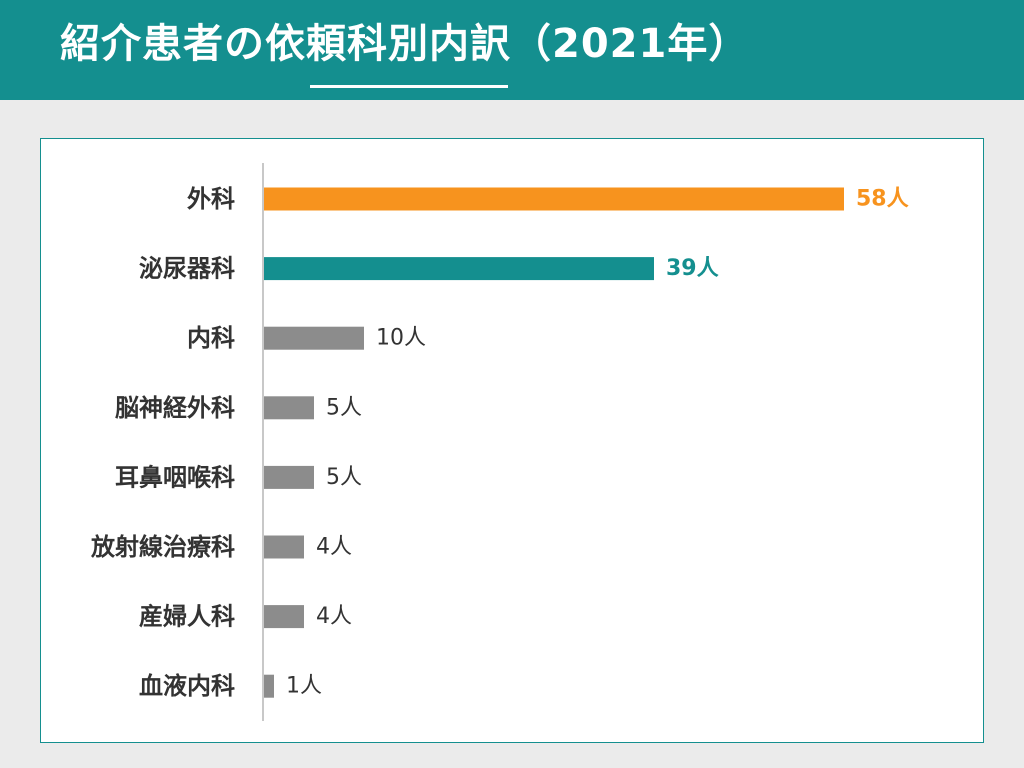 This screenshot has height=768, width=1024. Describe the element at coordinates (401, 338) in the screenshot. I see `data-label: 10人` at that location.